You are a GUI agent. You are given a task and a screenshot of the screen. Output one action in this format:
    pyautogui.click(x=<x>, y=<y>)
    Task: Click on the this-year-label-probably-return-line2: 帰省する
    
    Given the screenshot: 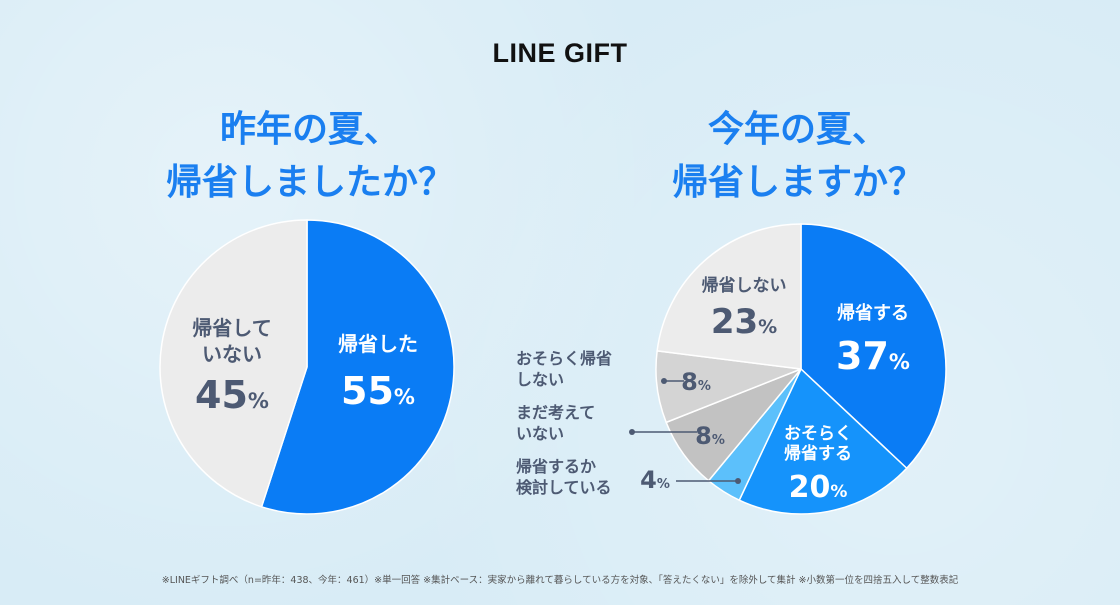 What is the action you would take?
    pyautogui.click(x=818, y=453)
    